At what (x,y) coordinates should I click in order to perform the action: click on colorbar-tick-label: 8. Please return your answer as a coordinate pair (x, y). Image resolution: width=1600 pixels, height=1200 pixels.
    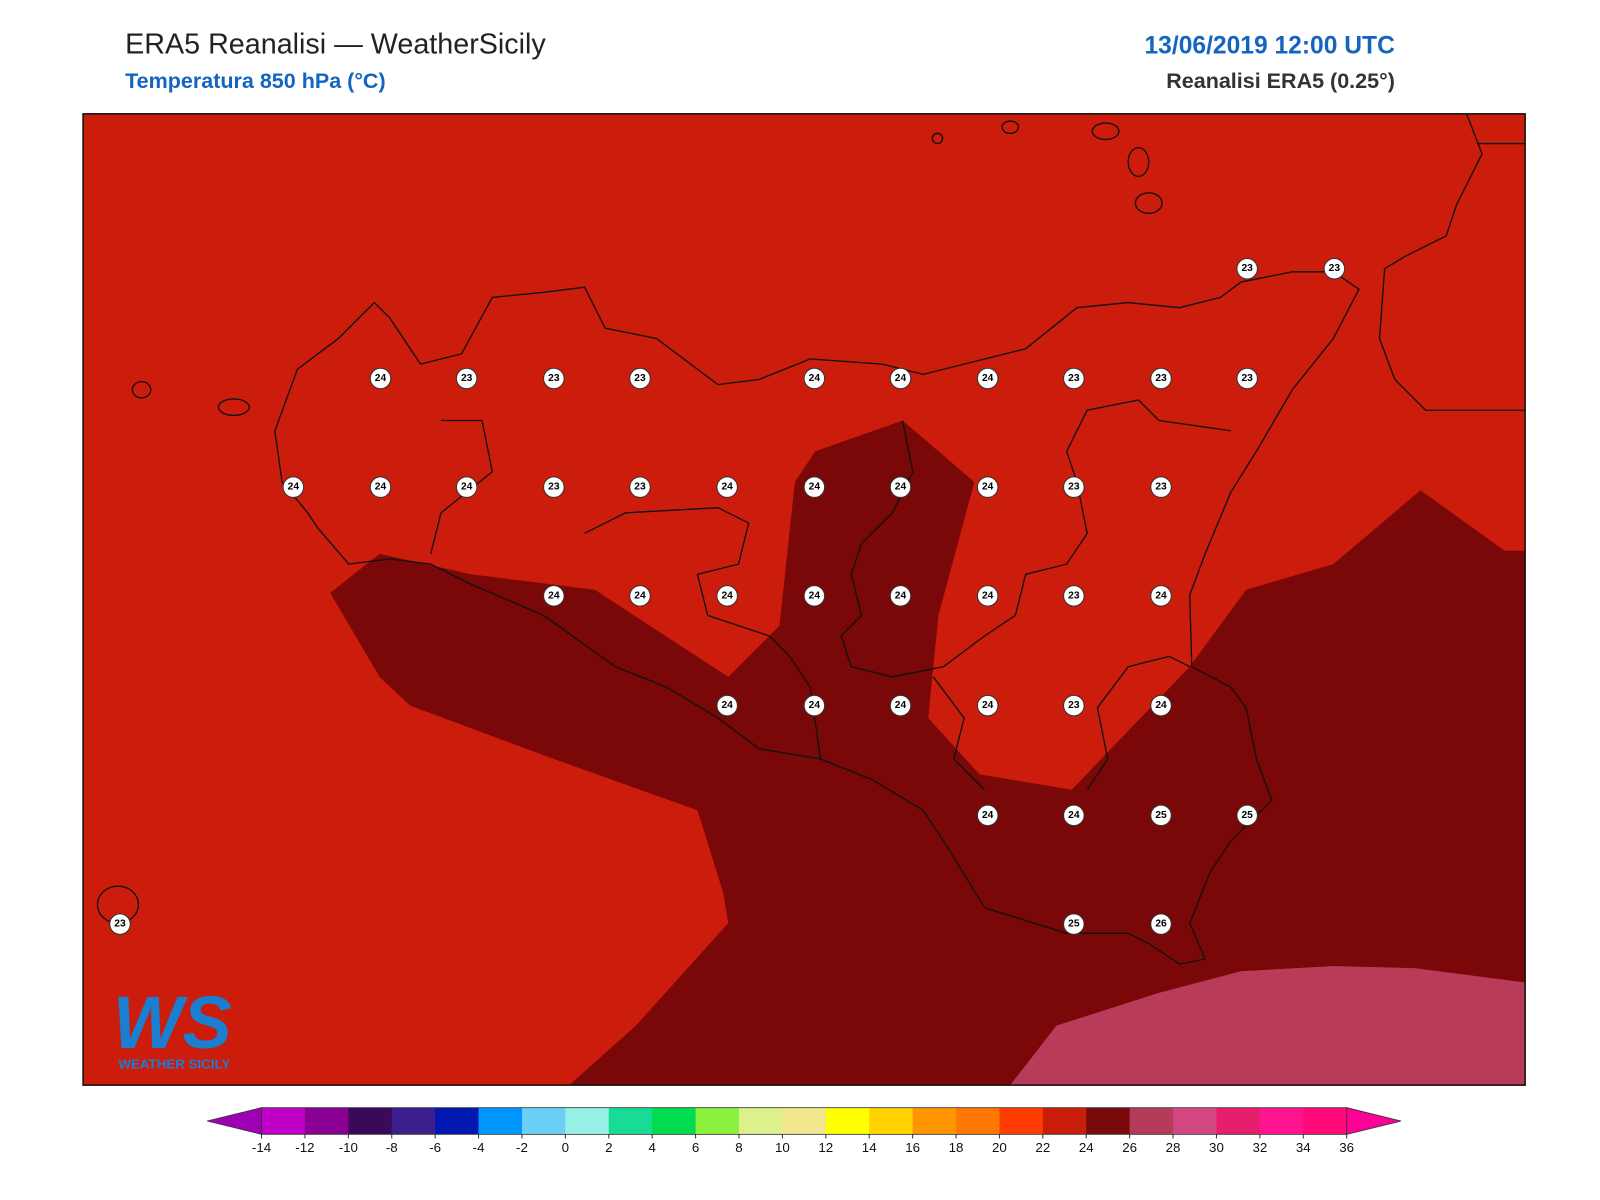
    Looking at the image, I should click on (738, 1147).